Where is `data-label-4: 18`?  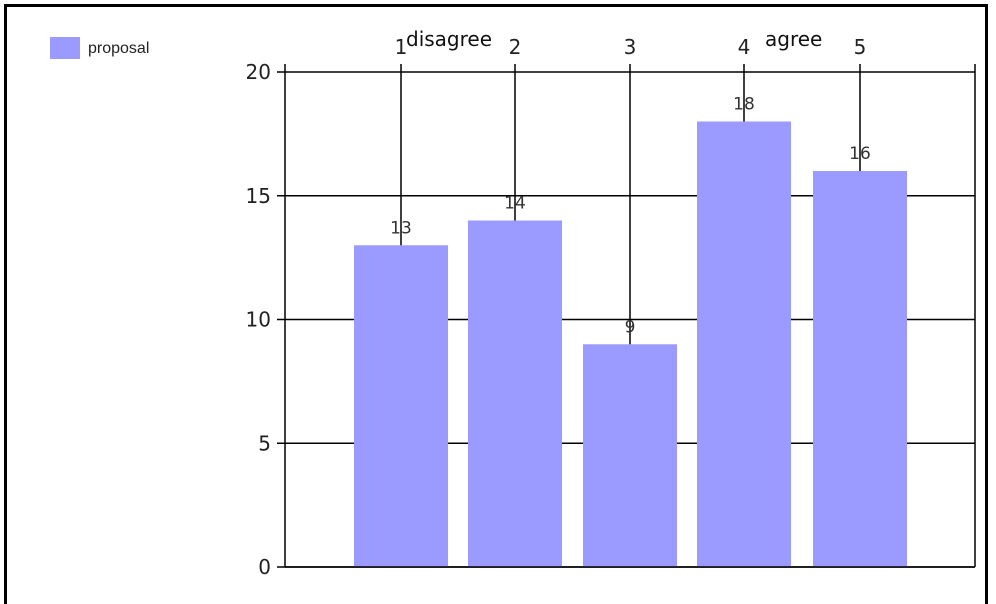
data-label-4: 18 is located at coordinates (744, 105).